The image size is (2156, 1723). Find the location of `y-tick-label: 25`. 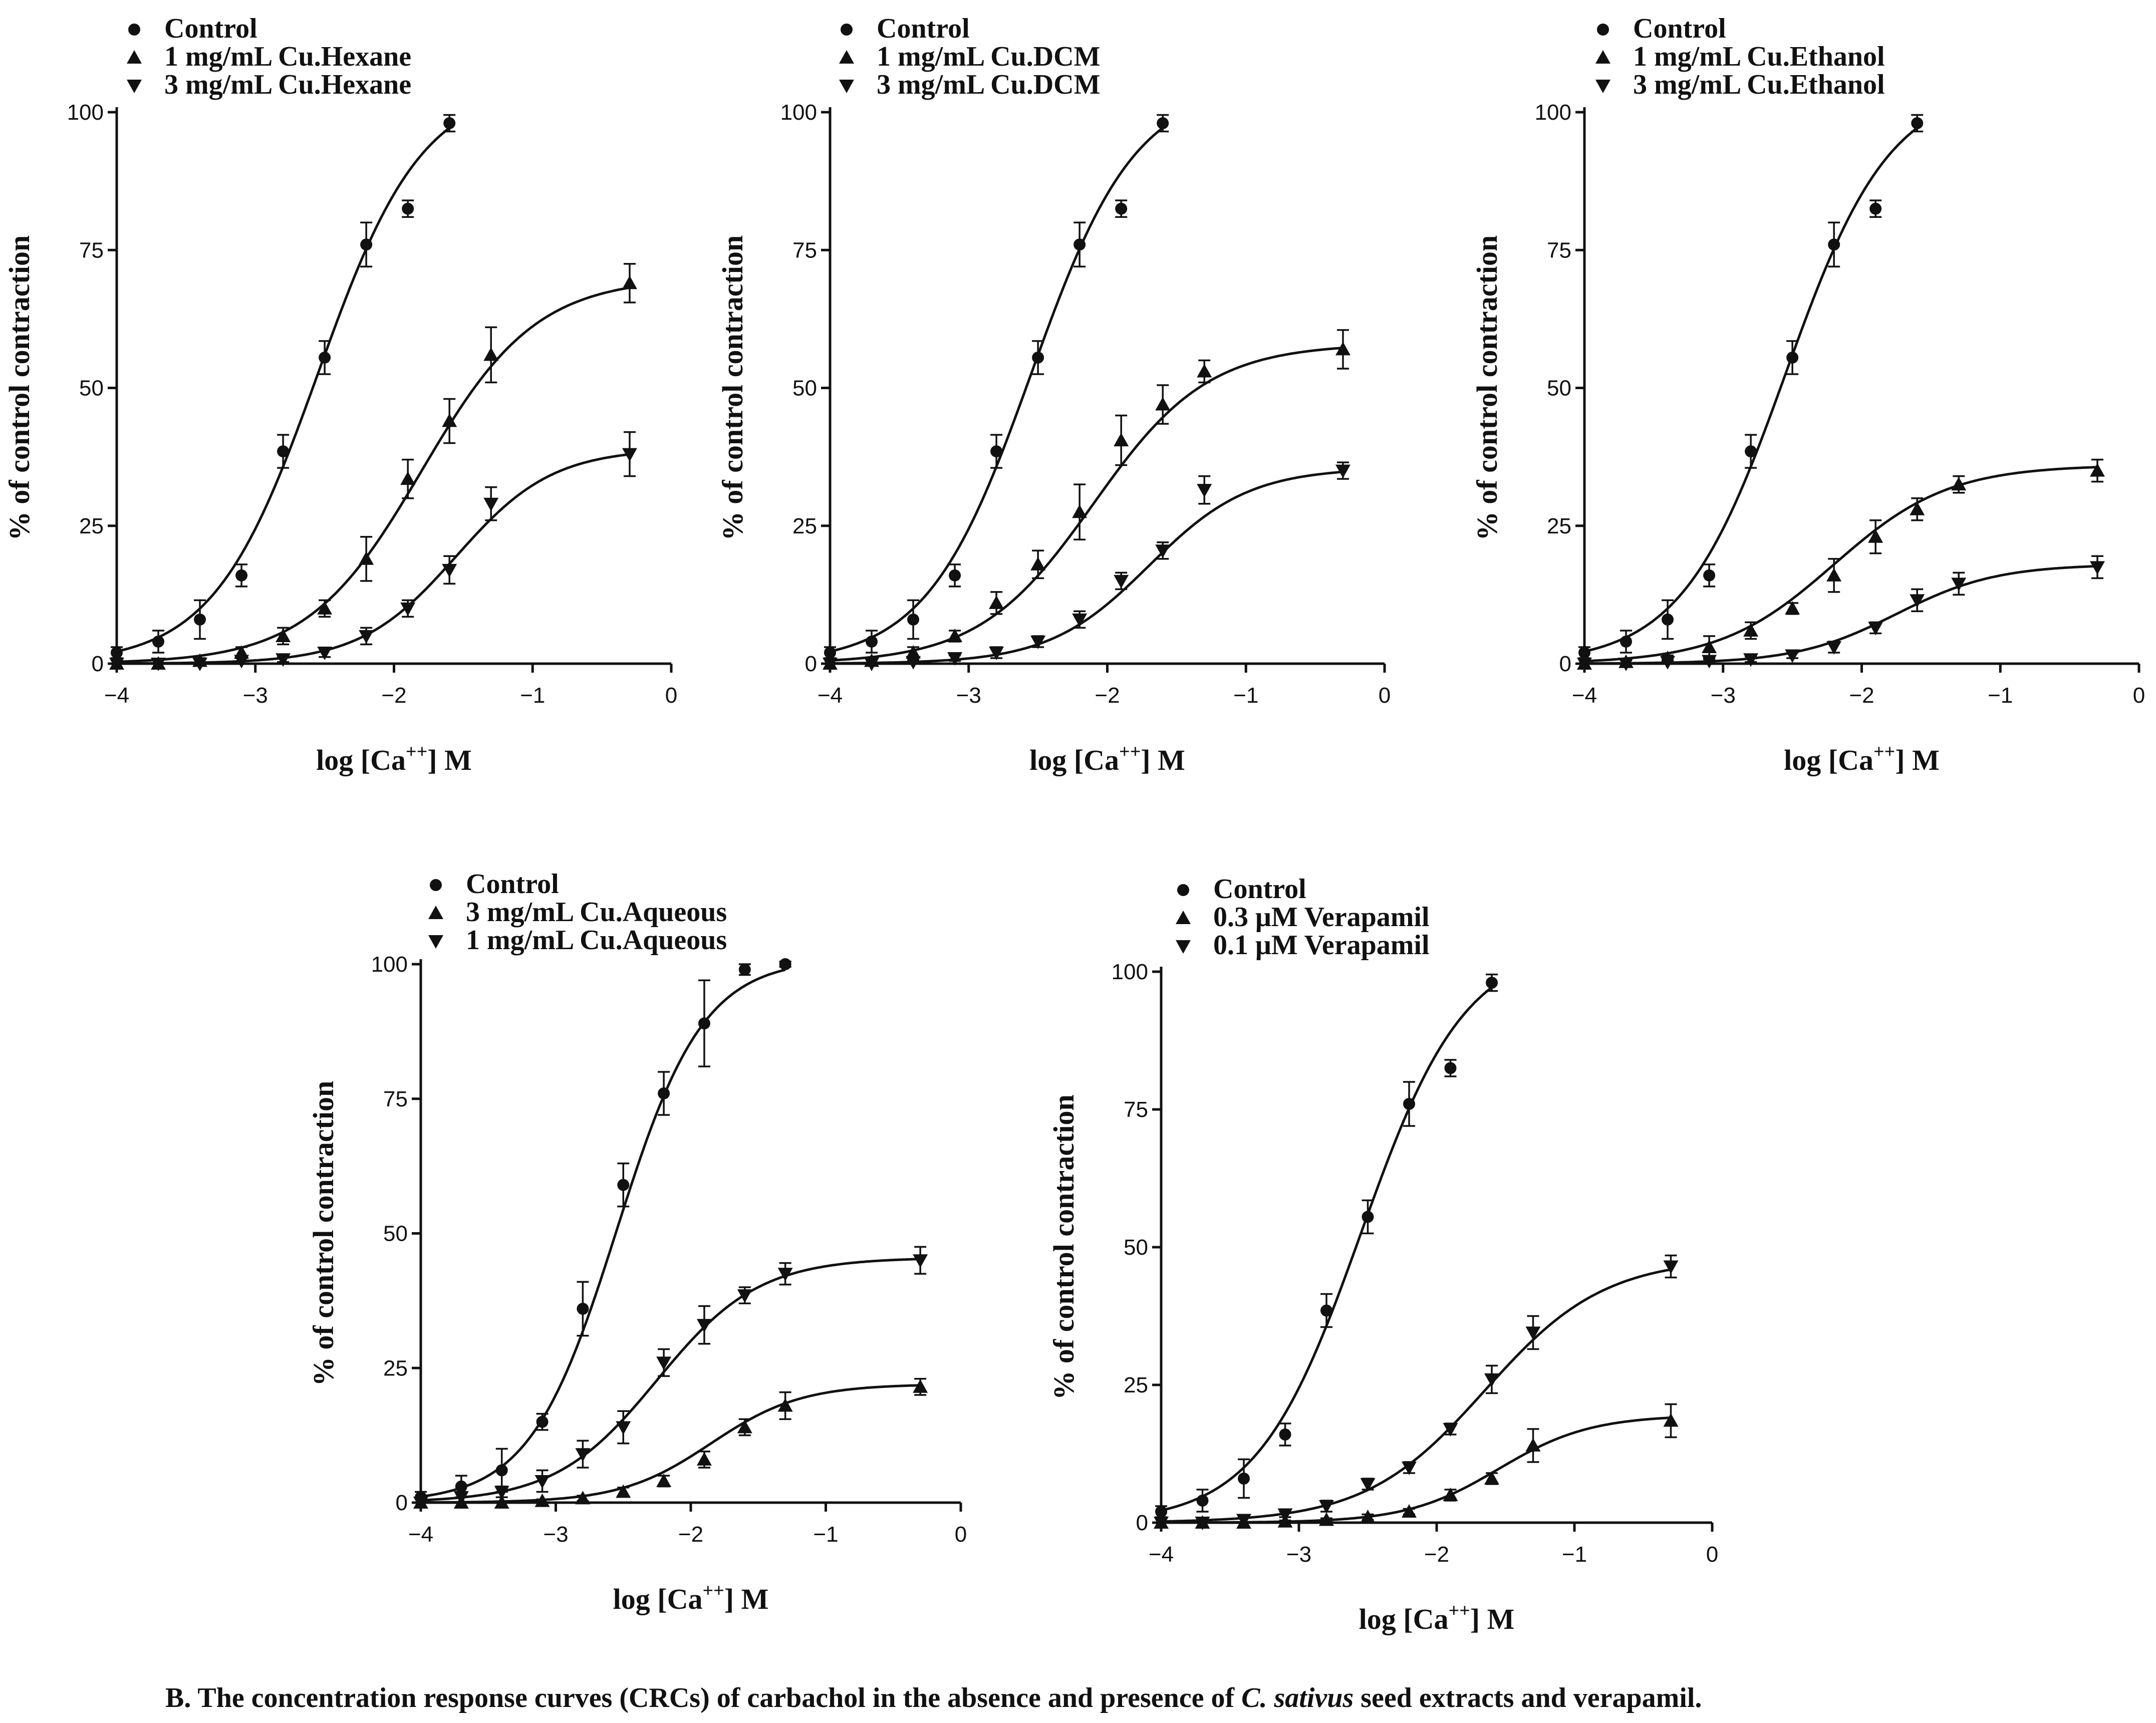

y-tick-label: 25 is located at coordinates (804, 526).